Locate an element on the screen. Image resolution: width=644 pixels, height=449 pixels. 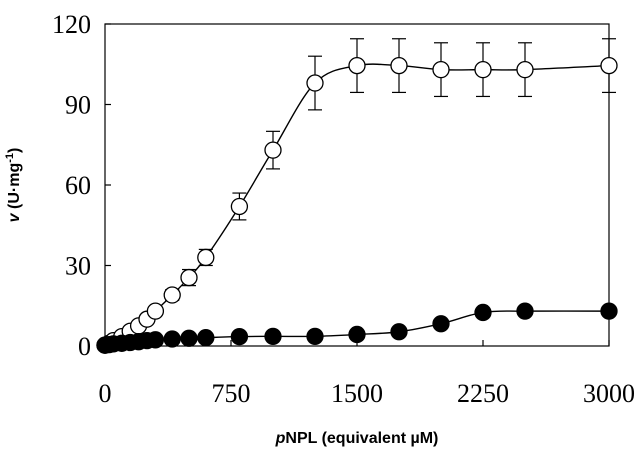
y-axis: 0 30 60 90 120 is located at coordinates (81, 185).